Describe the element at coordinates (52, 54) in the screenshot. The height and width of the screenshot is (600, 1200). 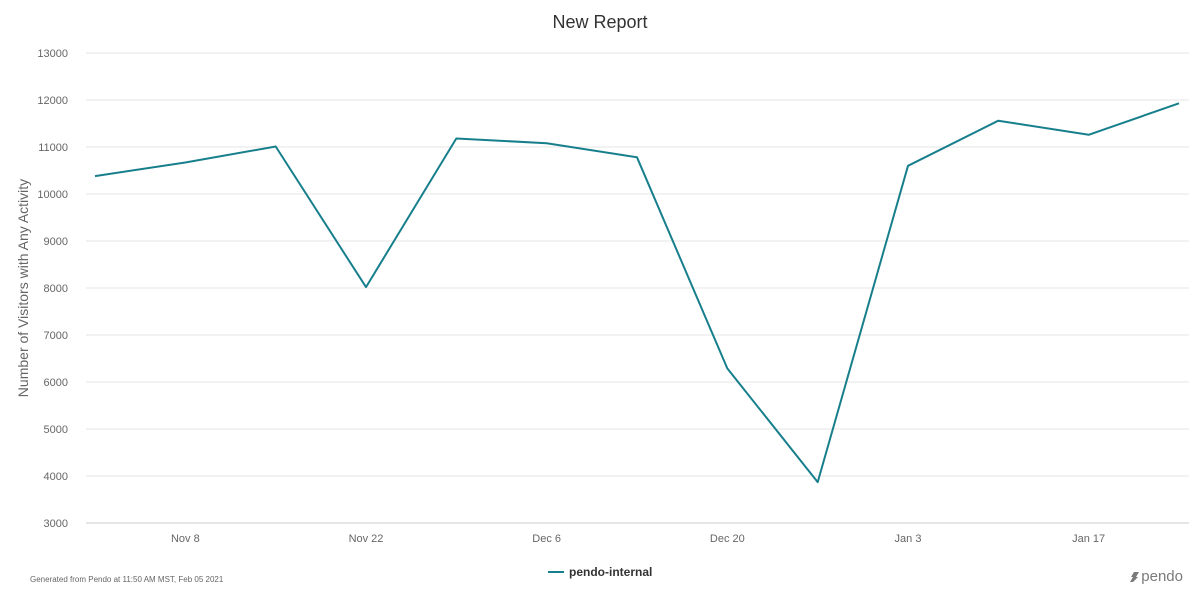
I see `y-tick-label: 13000` at that location.